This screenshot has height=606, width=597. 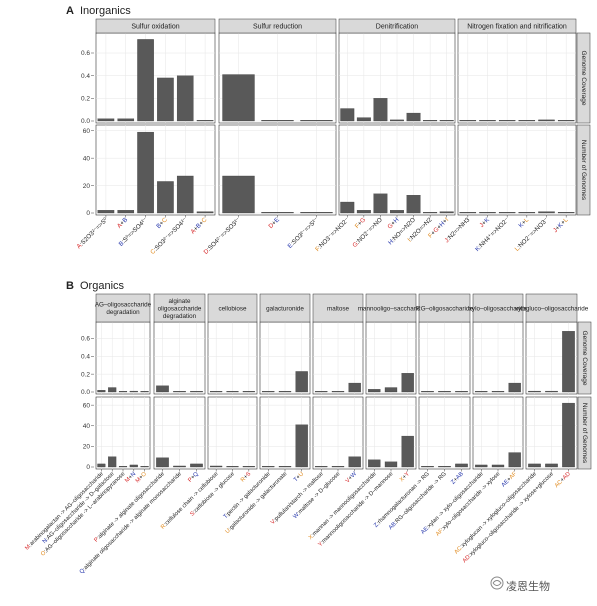 I want to click on facet-strip: Denitrification, so click(x=397, y=26).